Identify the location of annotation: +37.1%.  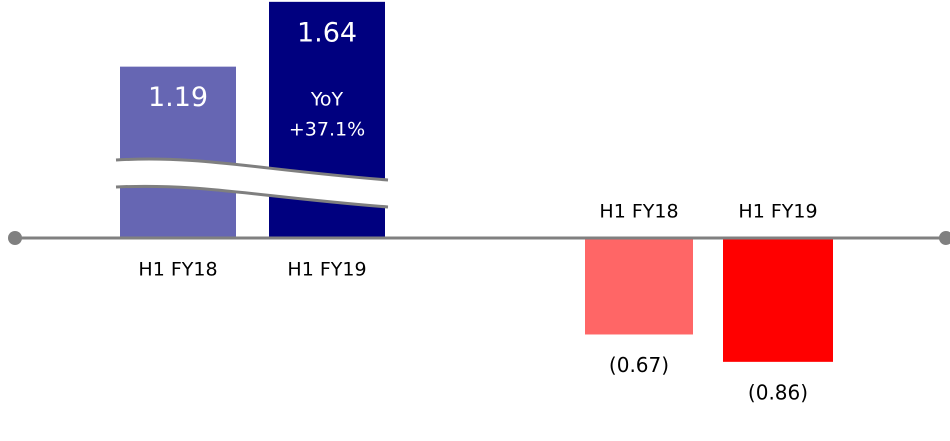
(327, 130).